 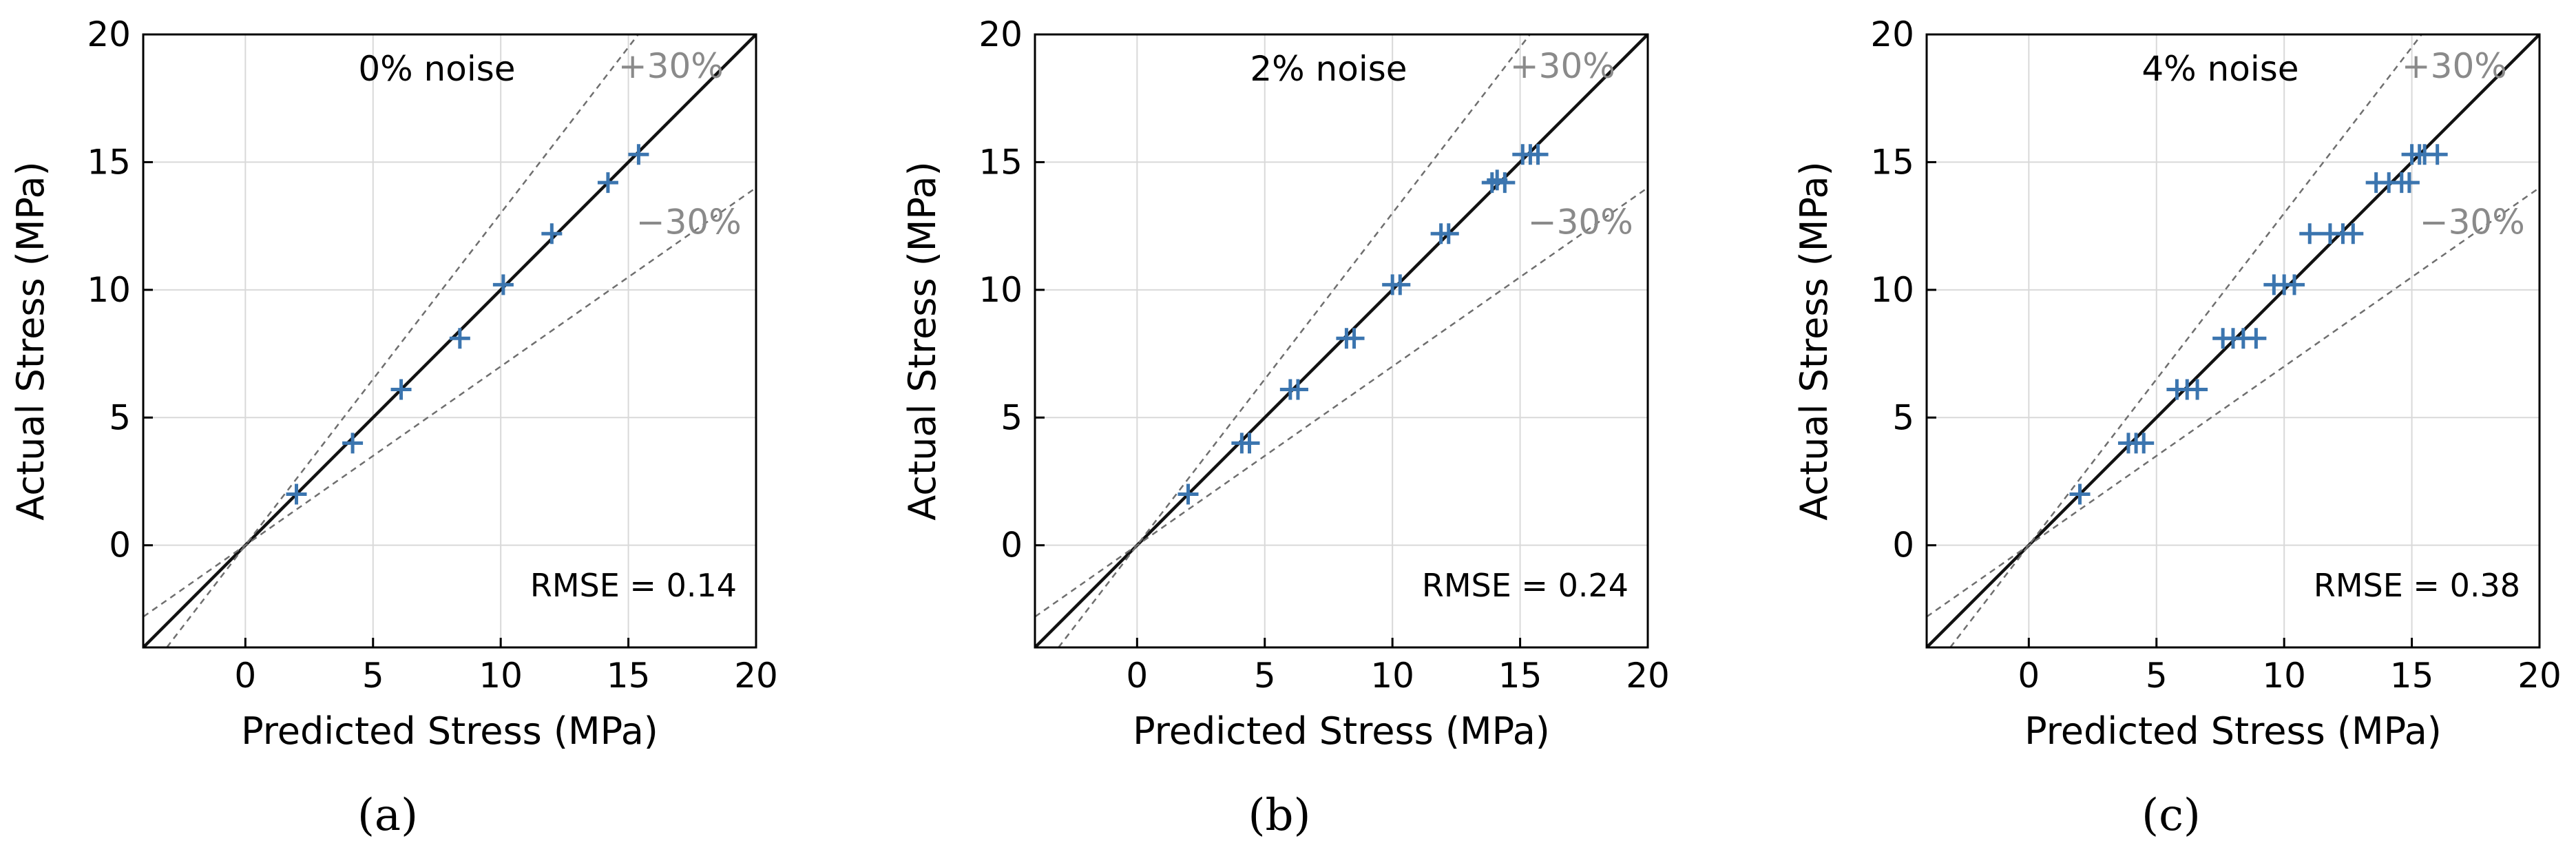 What do you see at coordinates (436, 69) in the screenshot?
I see `noise-label: 0% noise` at bounding box center [436, 69].